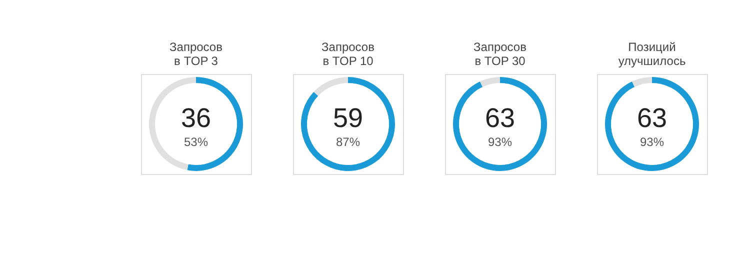  Describe the element at coordinates (348, 142) in the screenshot. I see `text: 87%` at that location.